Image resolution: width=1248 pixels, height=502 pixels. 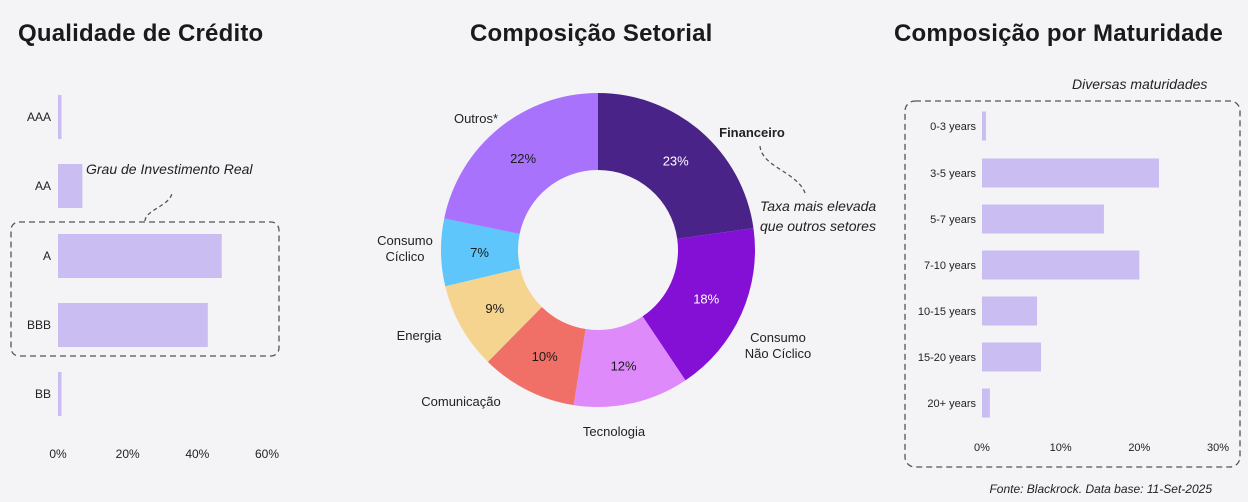 I want to click on sector-slice-outros-, so click(x=521, y=163).